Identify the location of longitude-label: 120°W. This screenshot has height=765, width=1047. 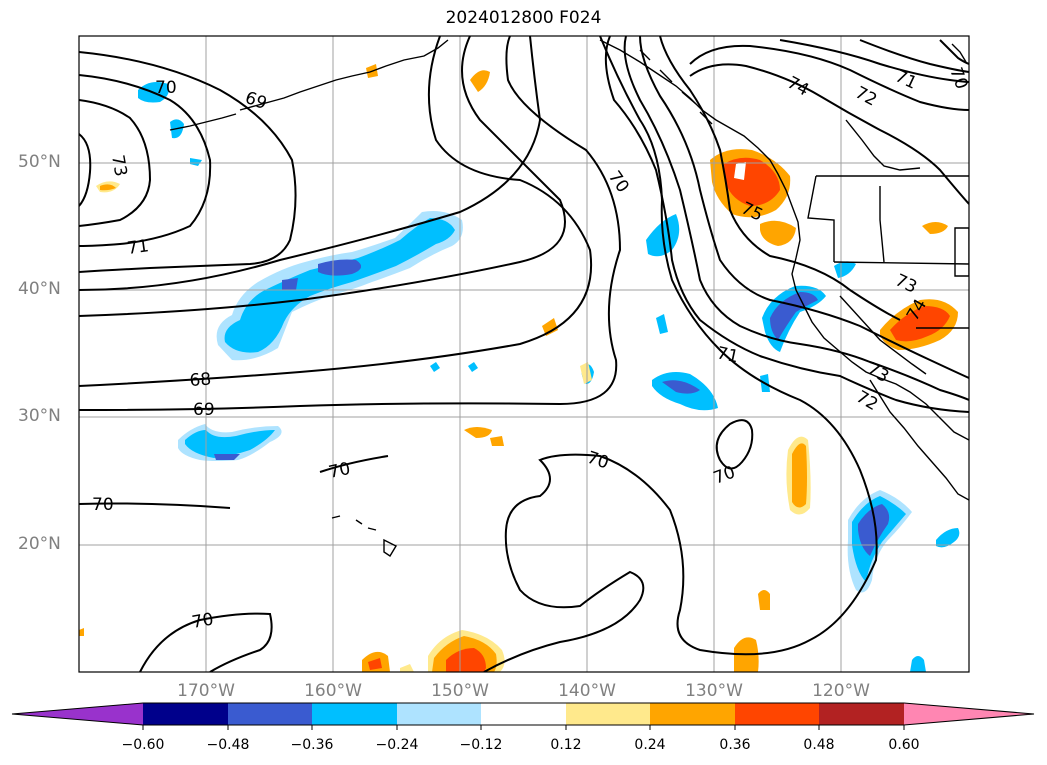
(841, 691).